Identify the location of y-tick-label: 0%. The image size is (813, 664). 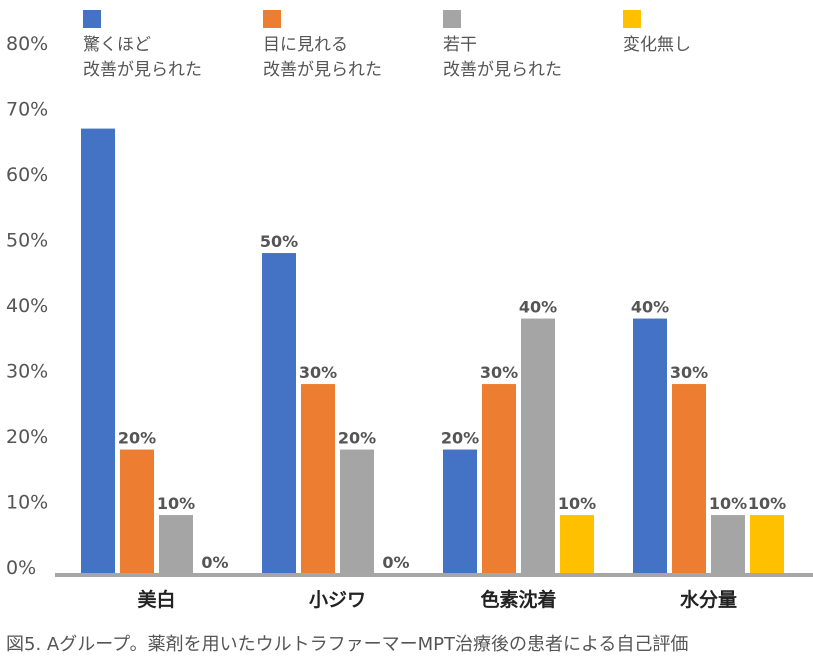
(21, 568).